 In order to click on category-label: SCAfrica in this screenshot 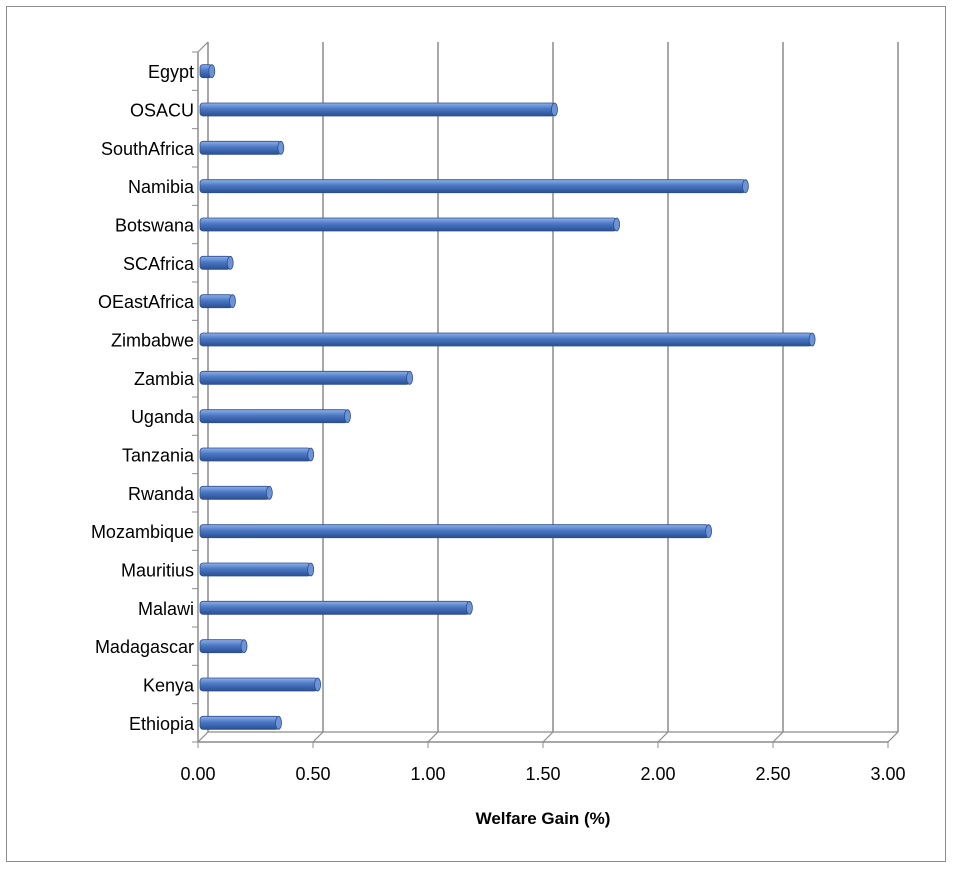, I will do `click(159, 264)`.